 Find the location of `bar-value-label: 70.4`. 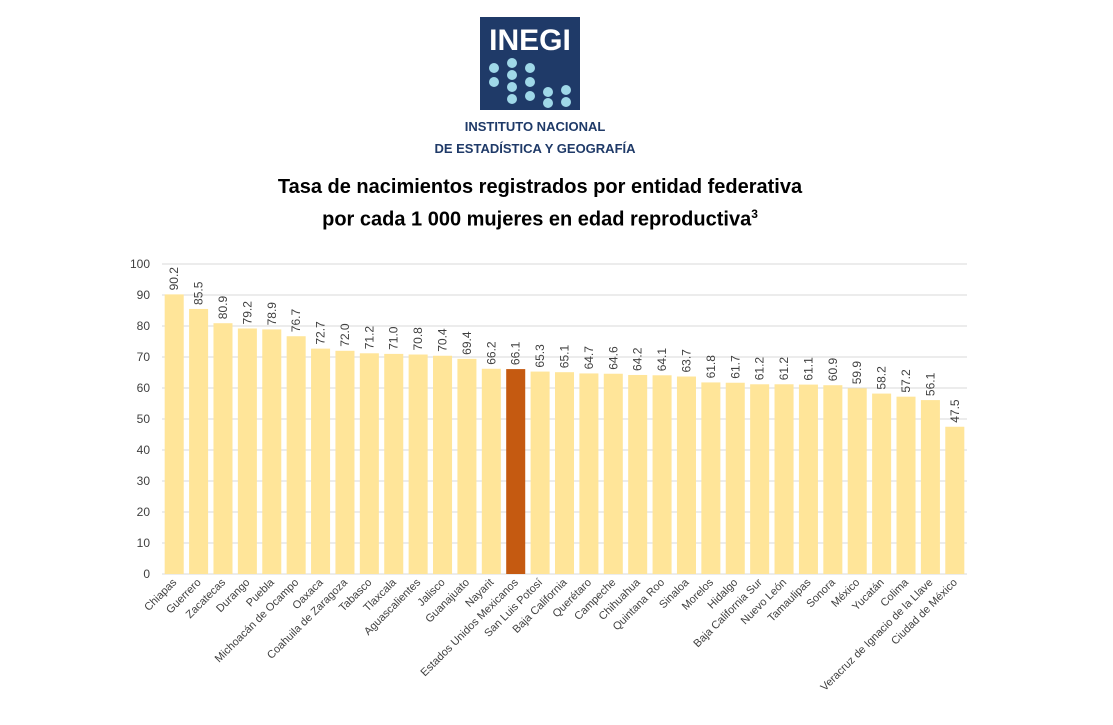

bar-value-label: 70.4 is located at coordinates (443, 340).